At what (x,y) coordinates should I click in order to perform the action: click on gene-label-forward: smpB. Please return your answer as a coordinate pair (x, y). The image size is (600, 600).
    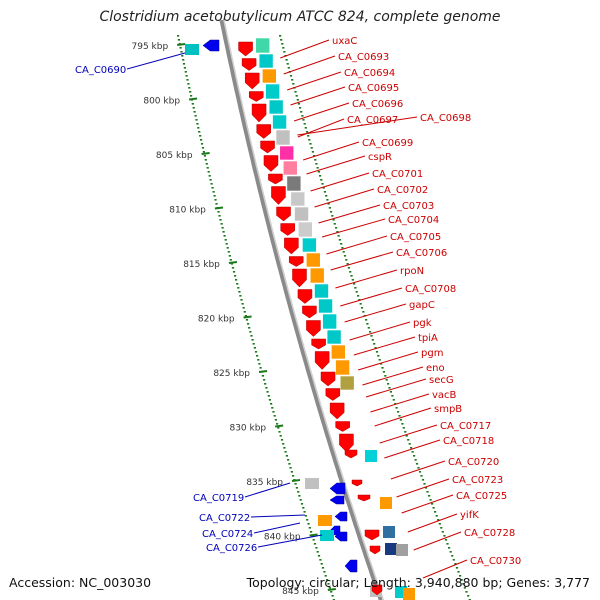
    Looking at the image, I should click on (448, 409).